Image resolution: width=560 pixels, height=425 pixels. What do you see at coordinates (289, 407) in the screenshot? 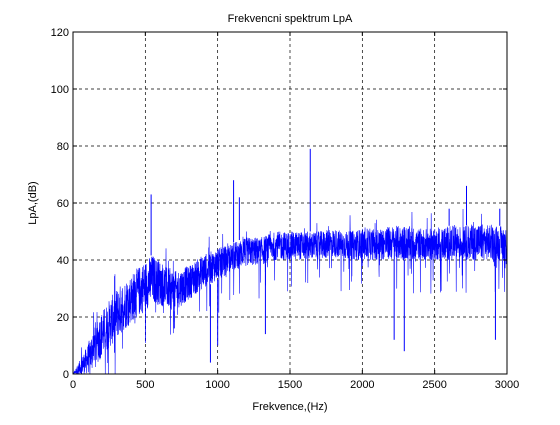
I see `x-axis-label: Frekvence,(Hz)` at bounding box center [289, 407].